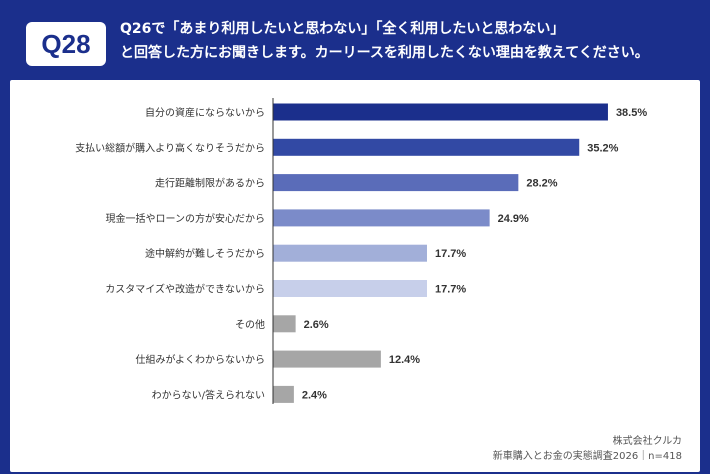 The height and width of the screenshot is (474, 710). I want to click on value-label-8: 2.4%, so click(314, 395).